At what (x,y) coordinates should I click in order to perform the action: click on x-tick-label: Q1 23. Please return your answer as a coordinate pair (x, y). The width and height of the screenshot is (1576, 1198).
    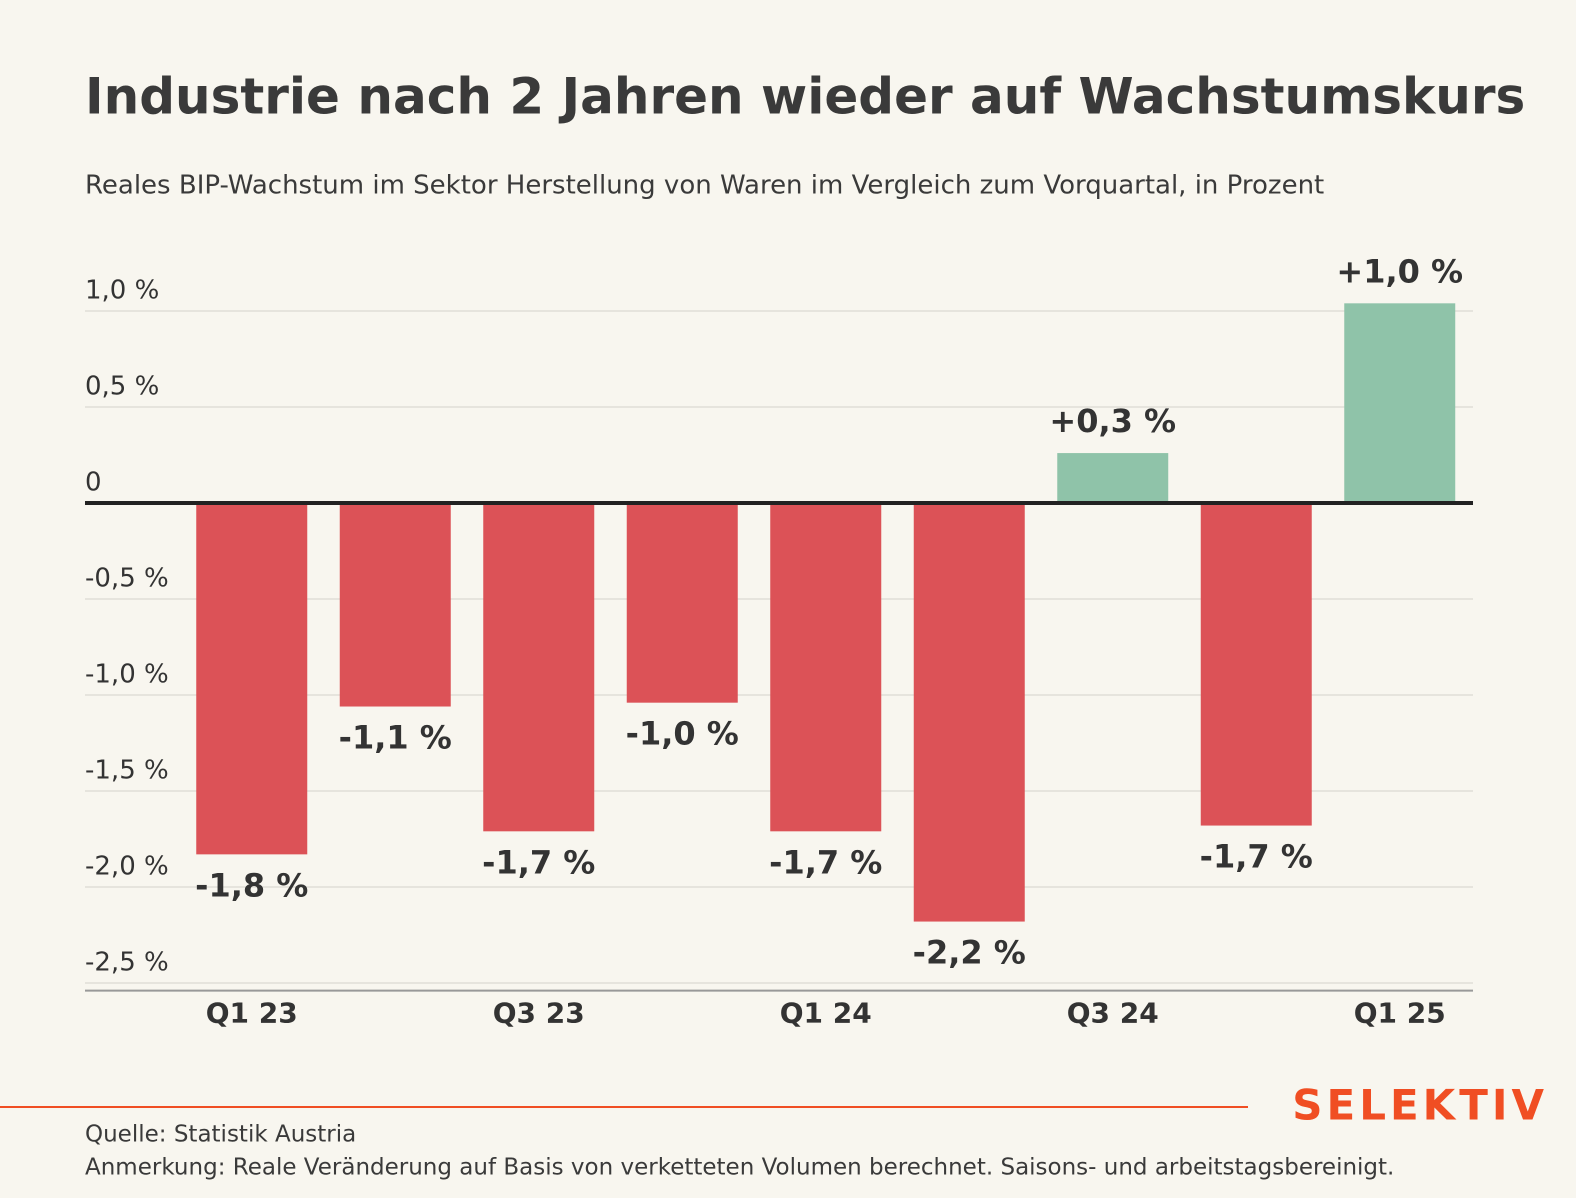
    Looking at the image, I should click on (252, 1013).